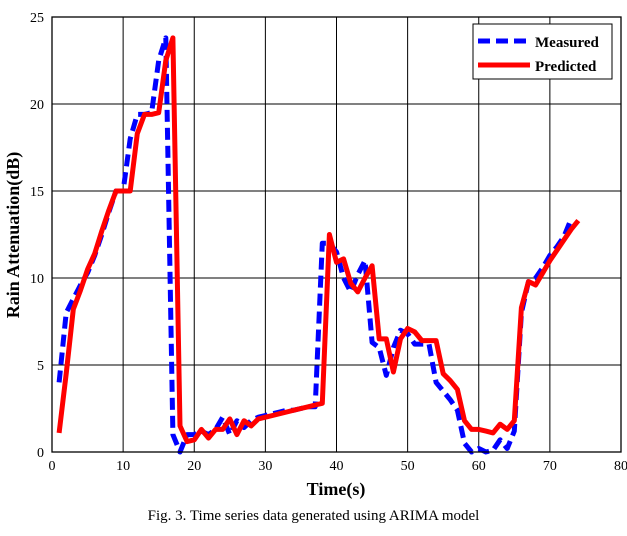 Image resolution: width=627 pixels, height=536 pixels. Describe the element at coordinates (337, 466) in the screenshot. I see `x-tick-label: 40` at that location.